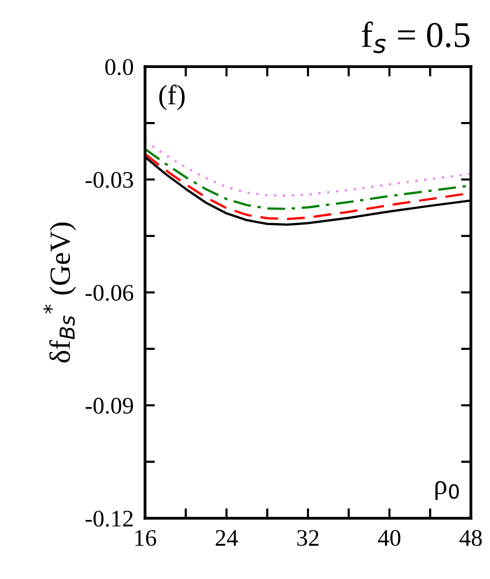 The height and width of the screenshot is (579, 490). I want to click on annotation: (f), so click(172, 97).